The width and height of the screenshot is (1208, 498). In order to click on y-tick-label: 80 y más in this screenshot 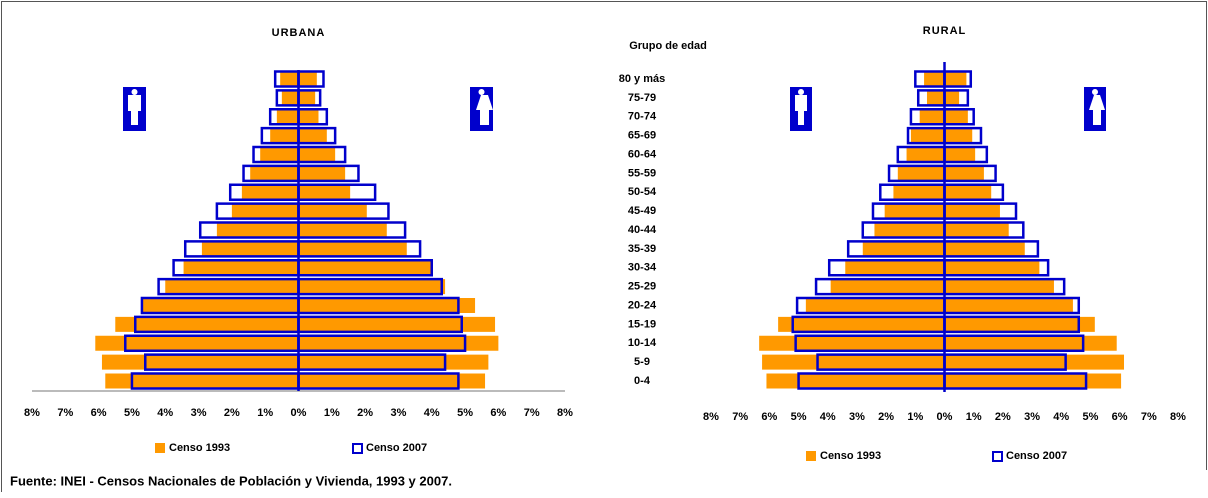, I will do `click(642, 79)`.